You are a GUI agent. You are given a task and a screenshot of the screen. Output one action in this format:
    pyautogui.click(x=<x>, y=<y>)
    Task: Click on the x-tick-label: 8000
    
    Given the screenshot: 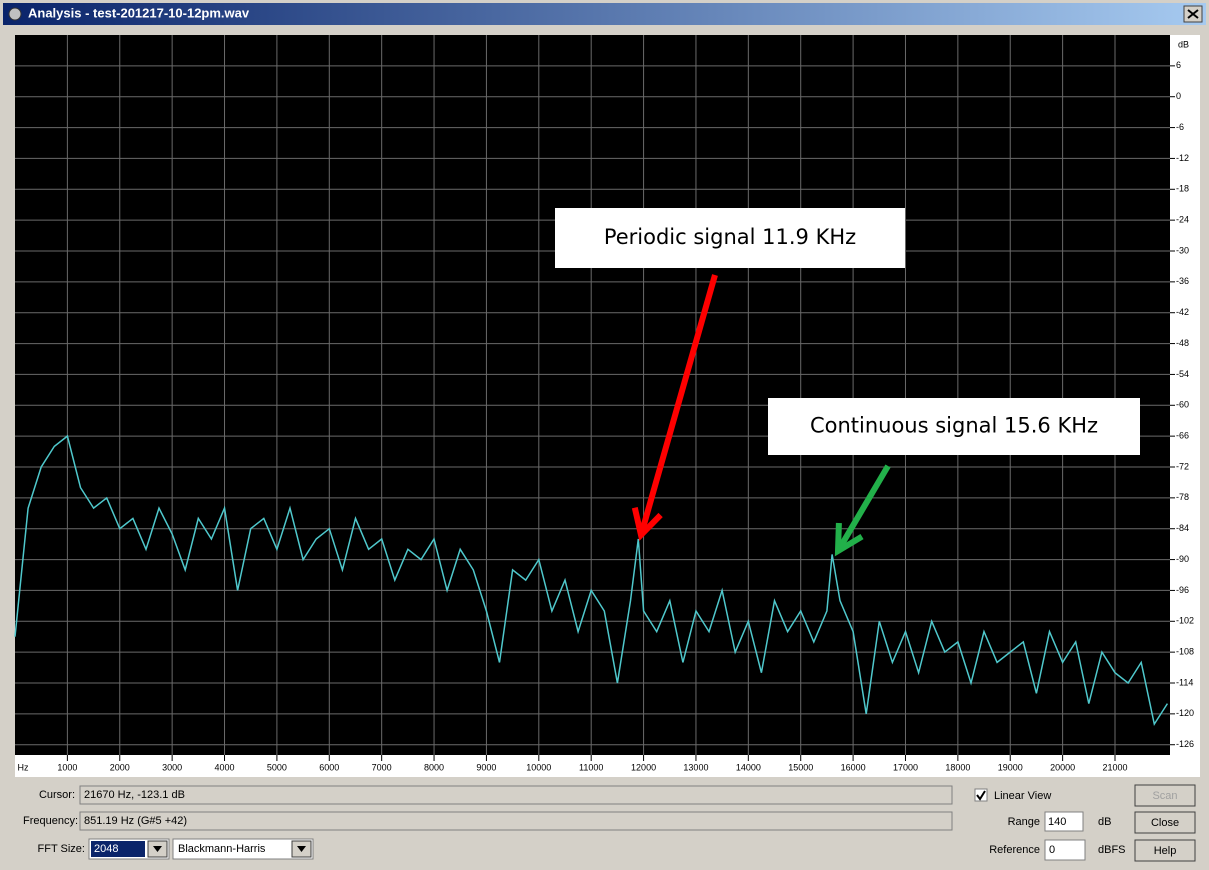 What is the action you would take?
    pyautogui.click(x=434, y=767)
    